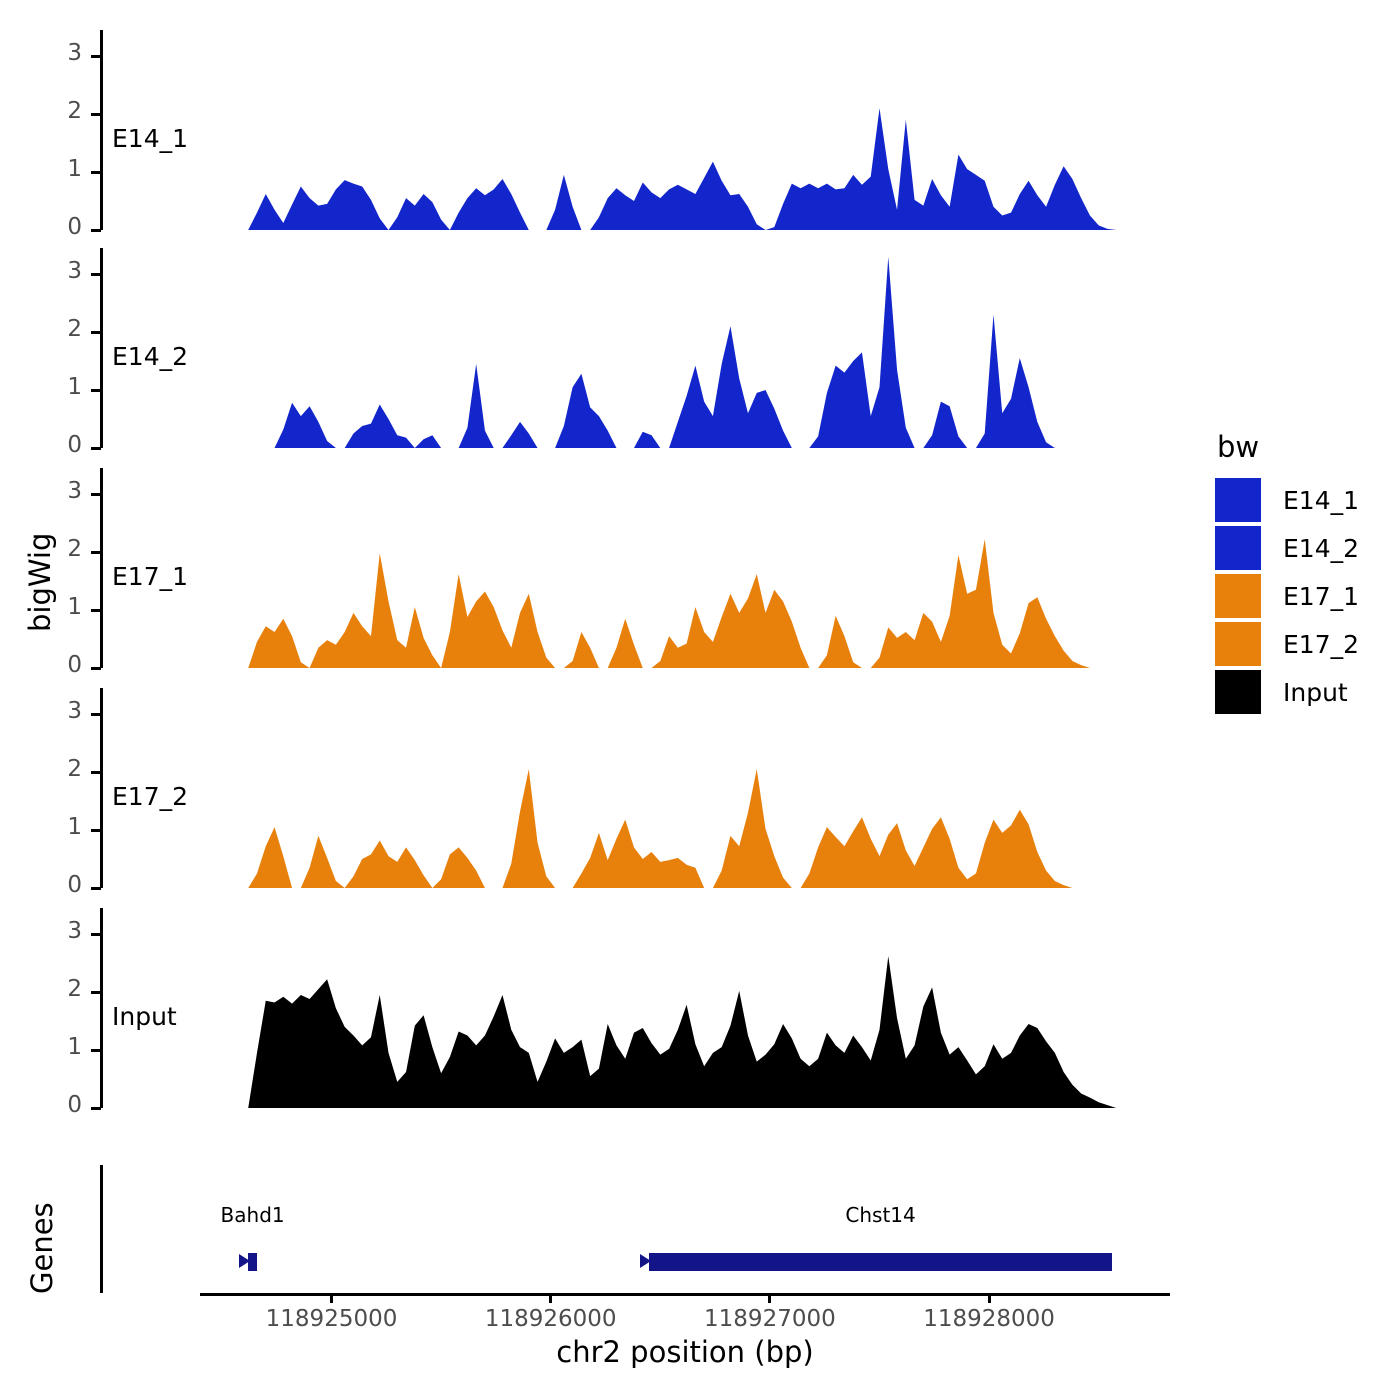 The image size is (1400, 1400). I want to click on x-axis-line, so click(685, 1294).